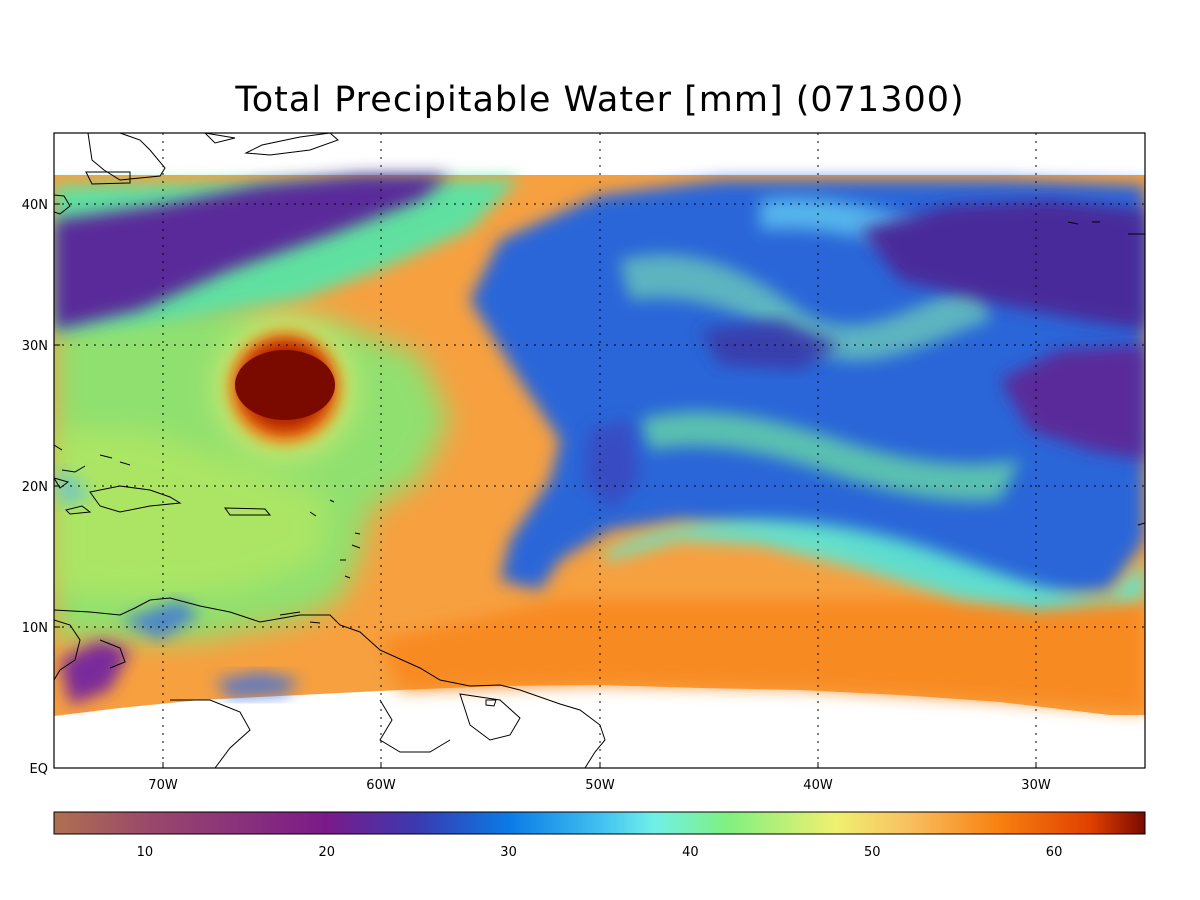 Image resolution: width=1200 pixels, height=900 pixels. Describe the element at coordinates (599, 823) in the screenshot. I see `colorbar-scale` at that location.